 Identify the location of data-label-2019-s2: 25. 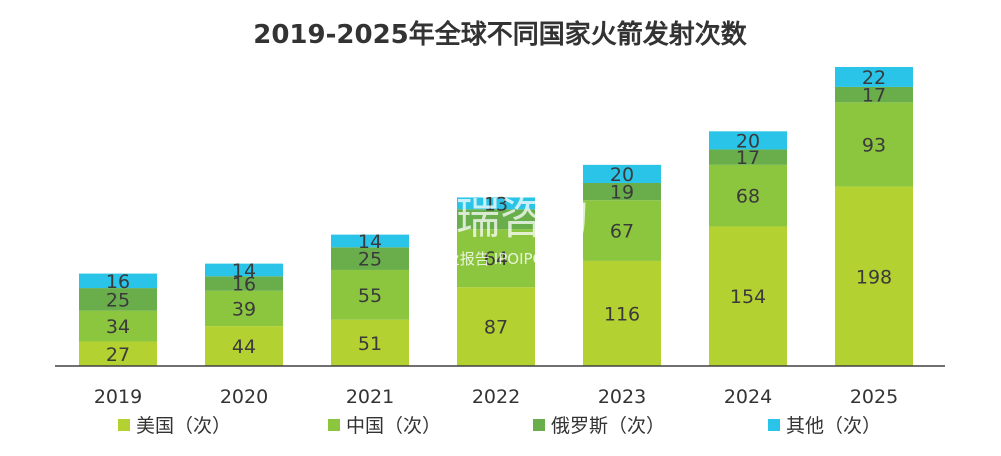
(118, 300).